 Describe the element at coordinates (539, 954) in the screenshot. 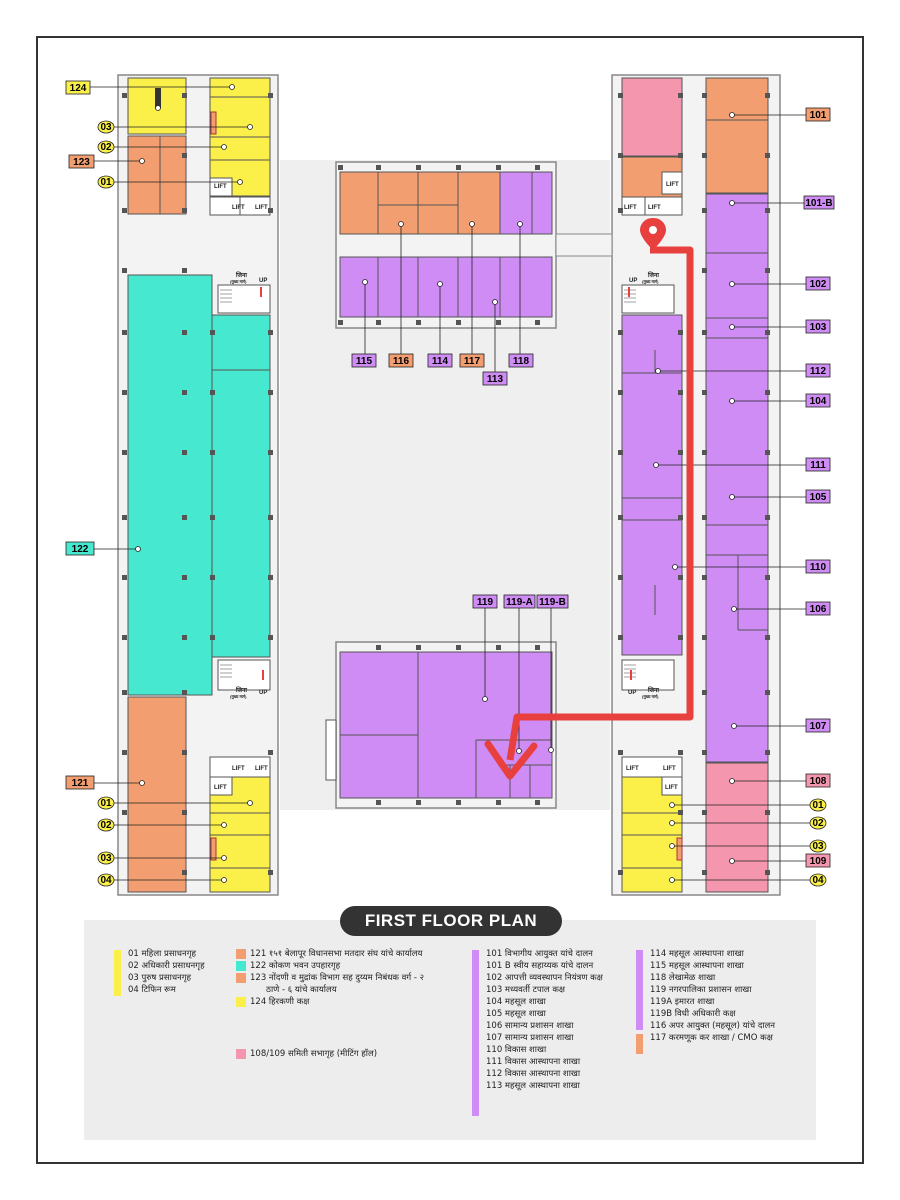

I see `legend-item: 101 विभागीय आयुक्त यांचे दालन` at that location.